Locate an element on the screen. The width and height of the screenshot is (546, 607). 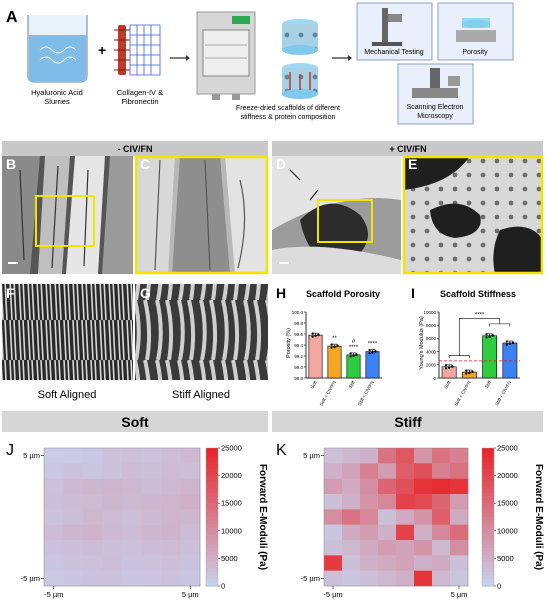
collagen-fibronectin-icon is located at coordinates (137, 50).